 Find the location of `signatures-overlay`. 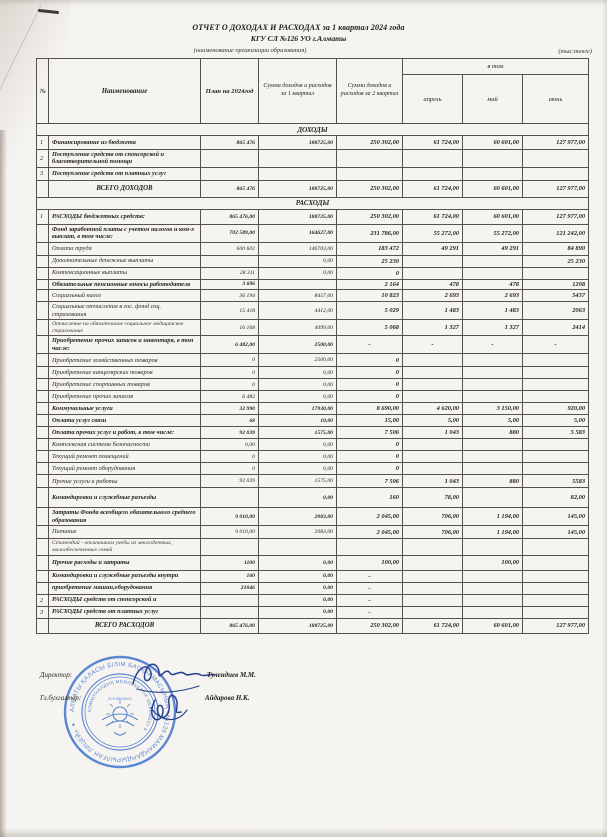

signatures-overlay is located at coordinates (174, 692).